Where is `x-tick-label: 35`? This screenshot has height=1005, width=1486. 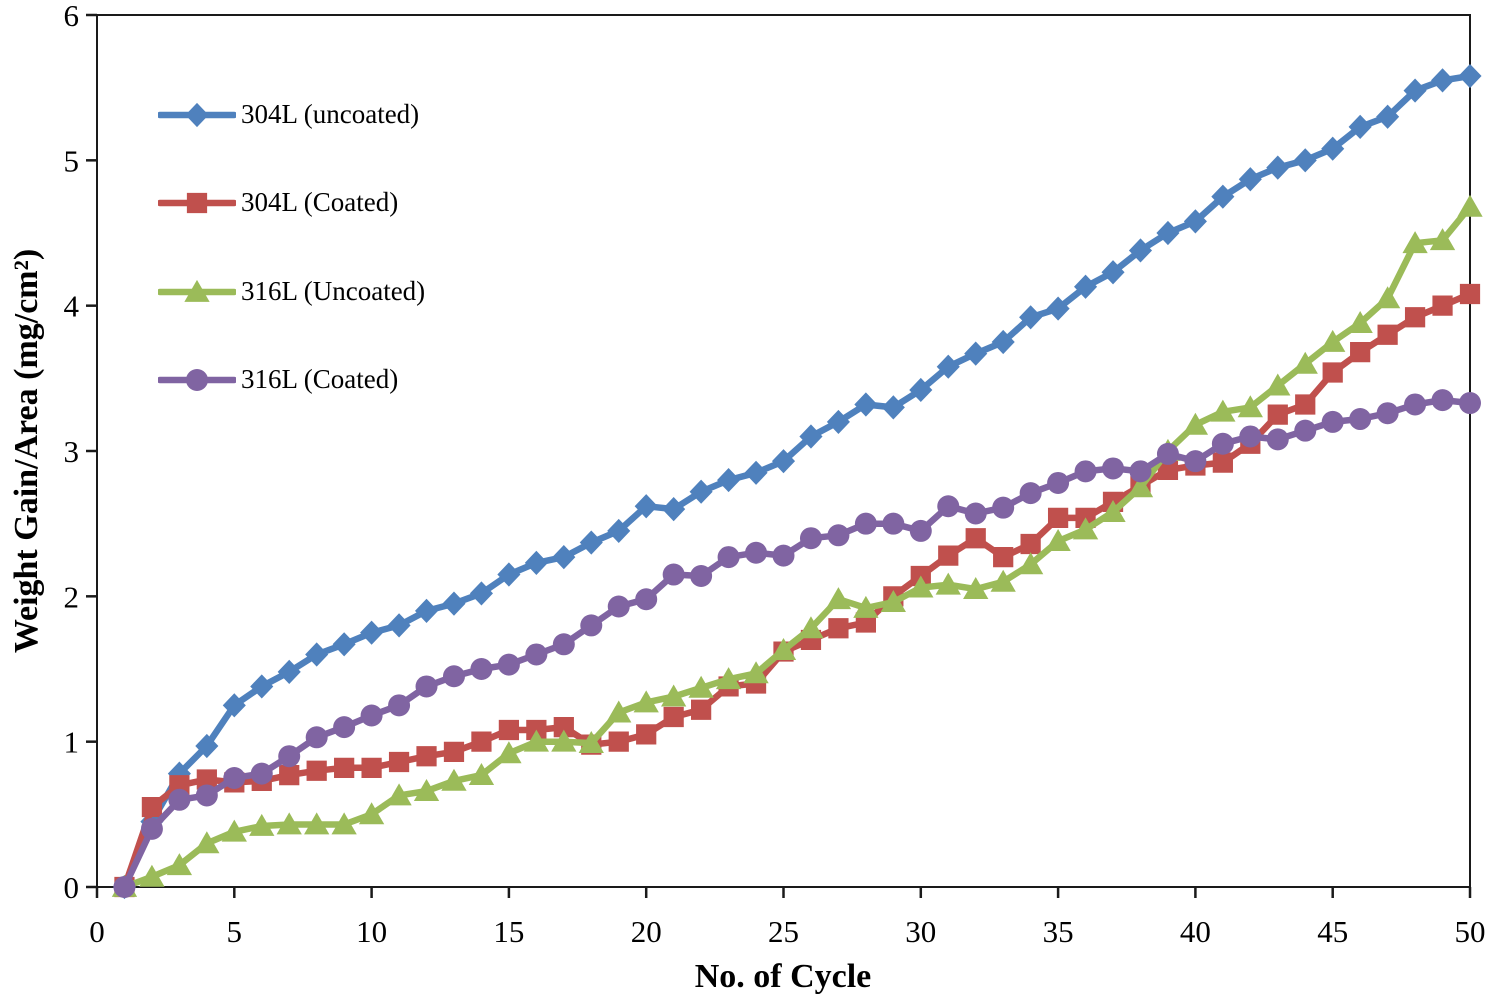 x-tick-label: 35 is located at coordinates (1058, 931).